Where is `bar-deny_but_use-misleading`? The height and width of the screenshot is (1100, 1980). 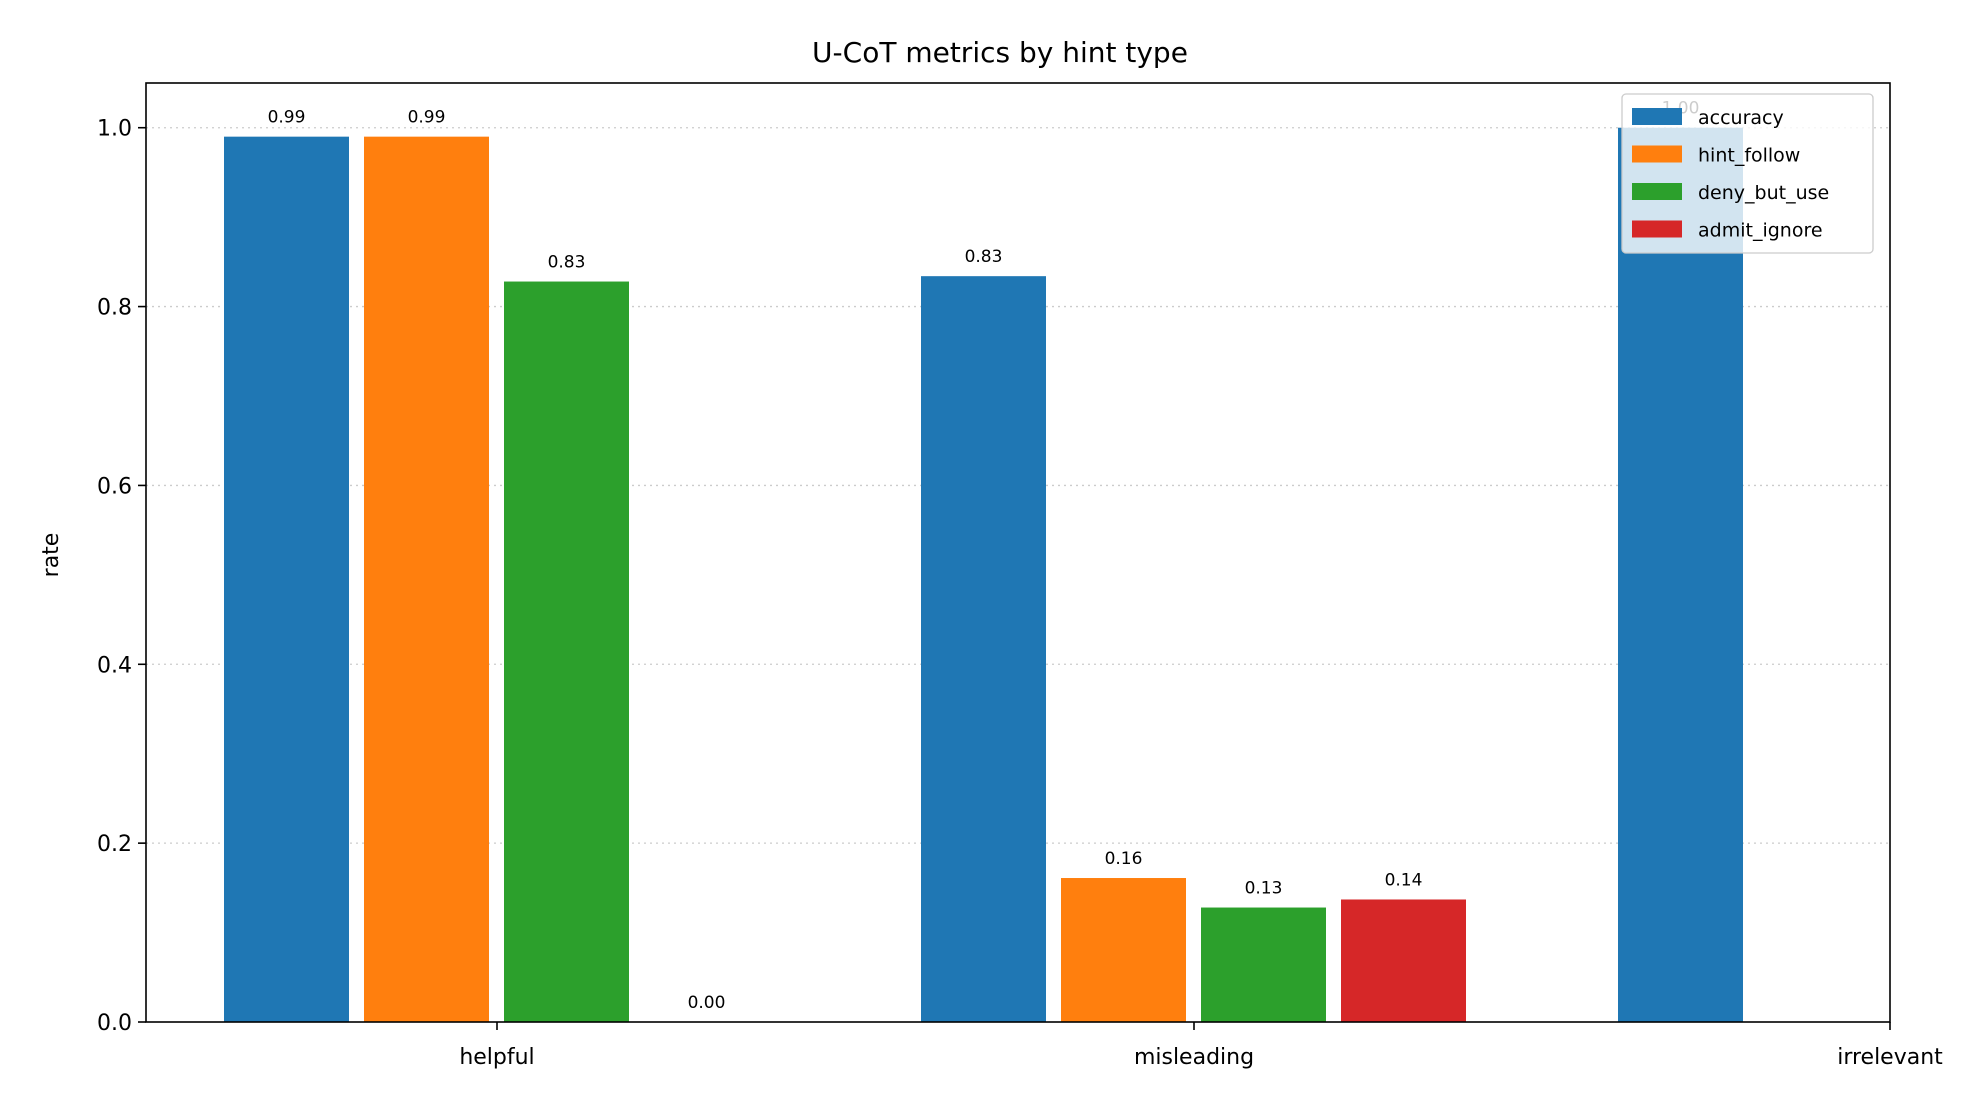
bar-deny_but_use-misleading is located at coordinates (1263, 964).